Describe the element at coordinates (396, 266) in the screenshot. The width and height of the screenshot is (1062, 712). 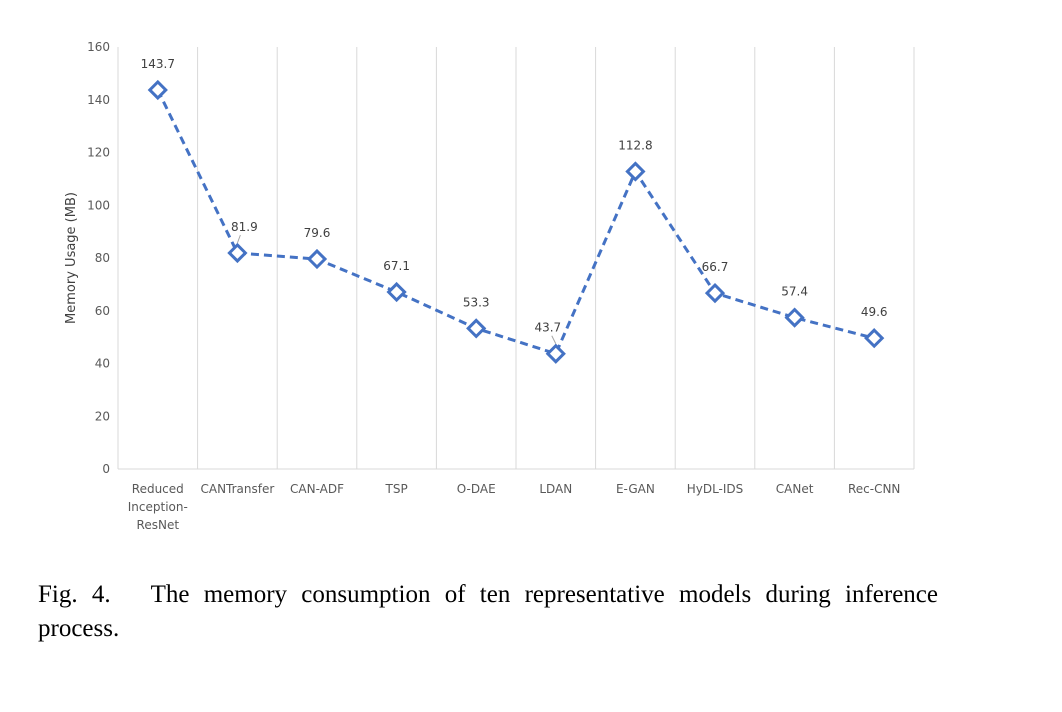
I see `data-label: 67.1` at that location.